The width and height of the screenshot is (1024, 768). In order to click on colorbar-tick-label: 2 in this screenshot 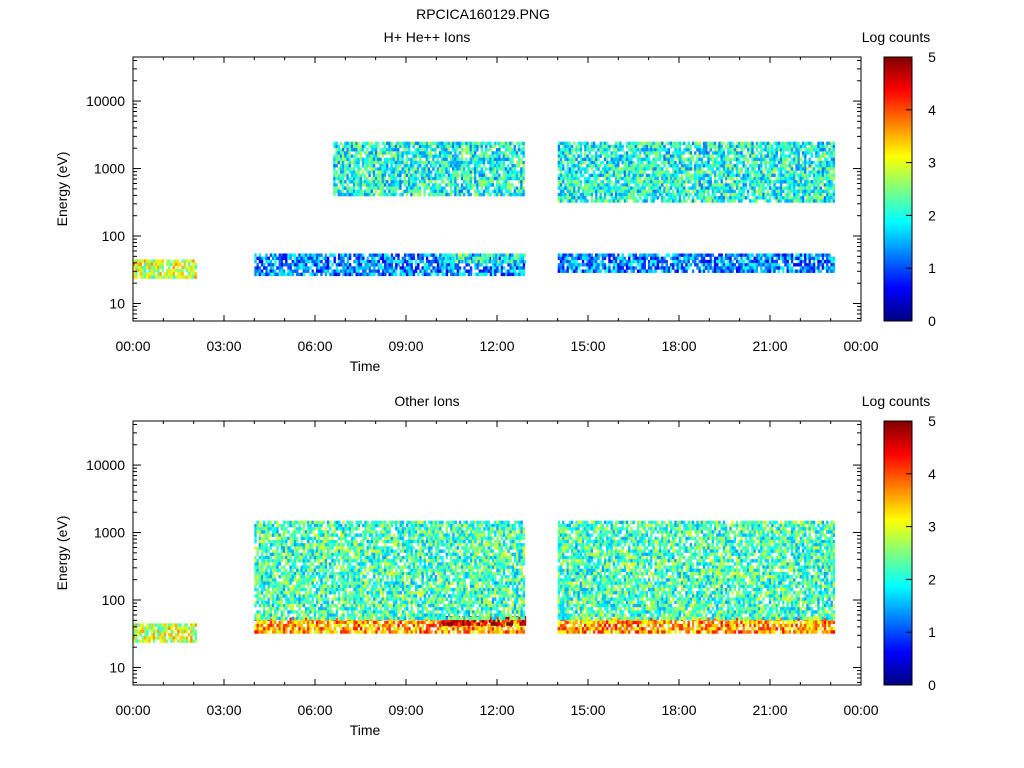, I will do `click(932, 215)`.